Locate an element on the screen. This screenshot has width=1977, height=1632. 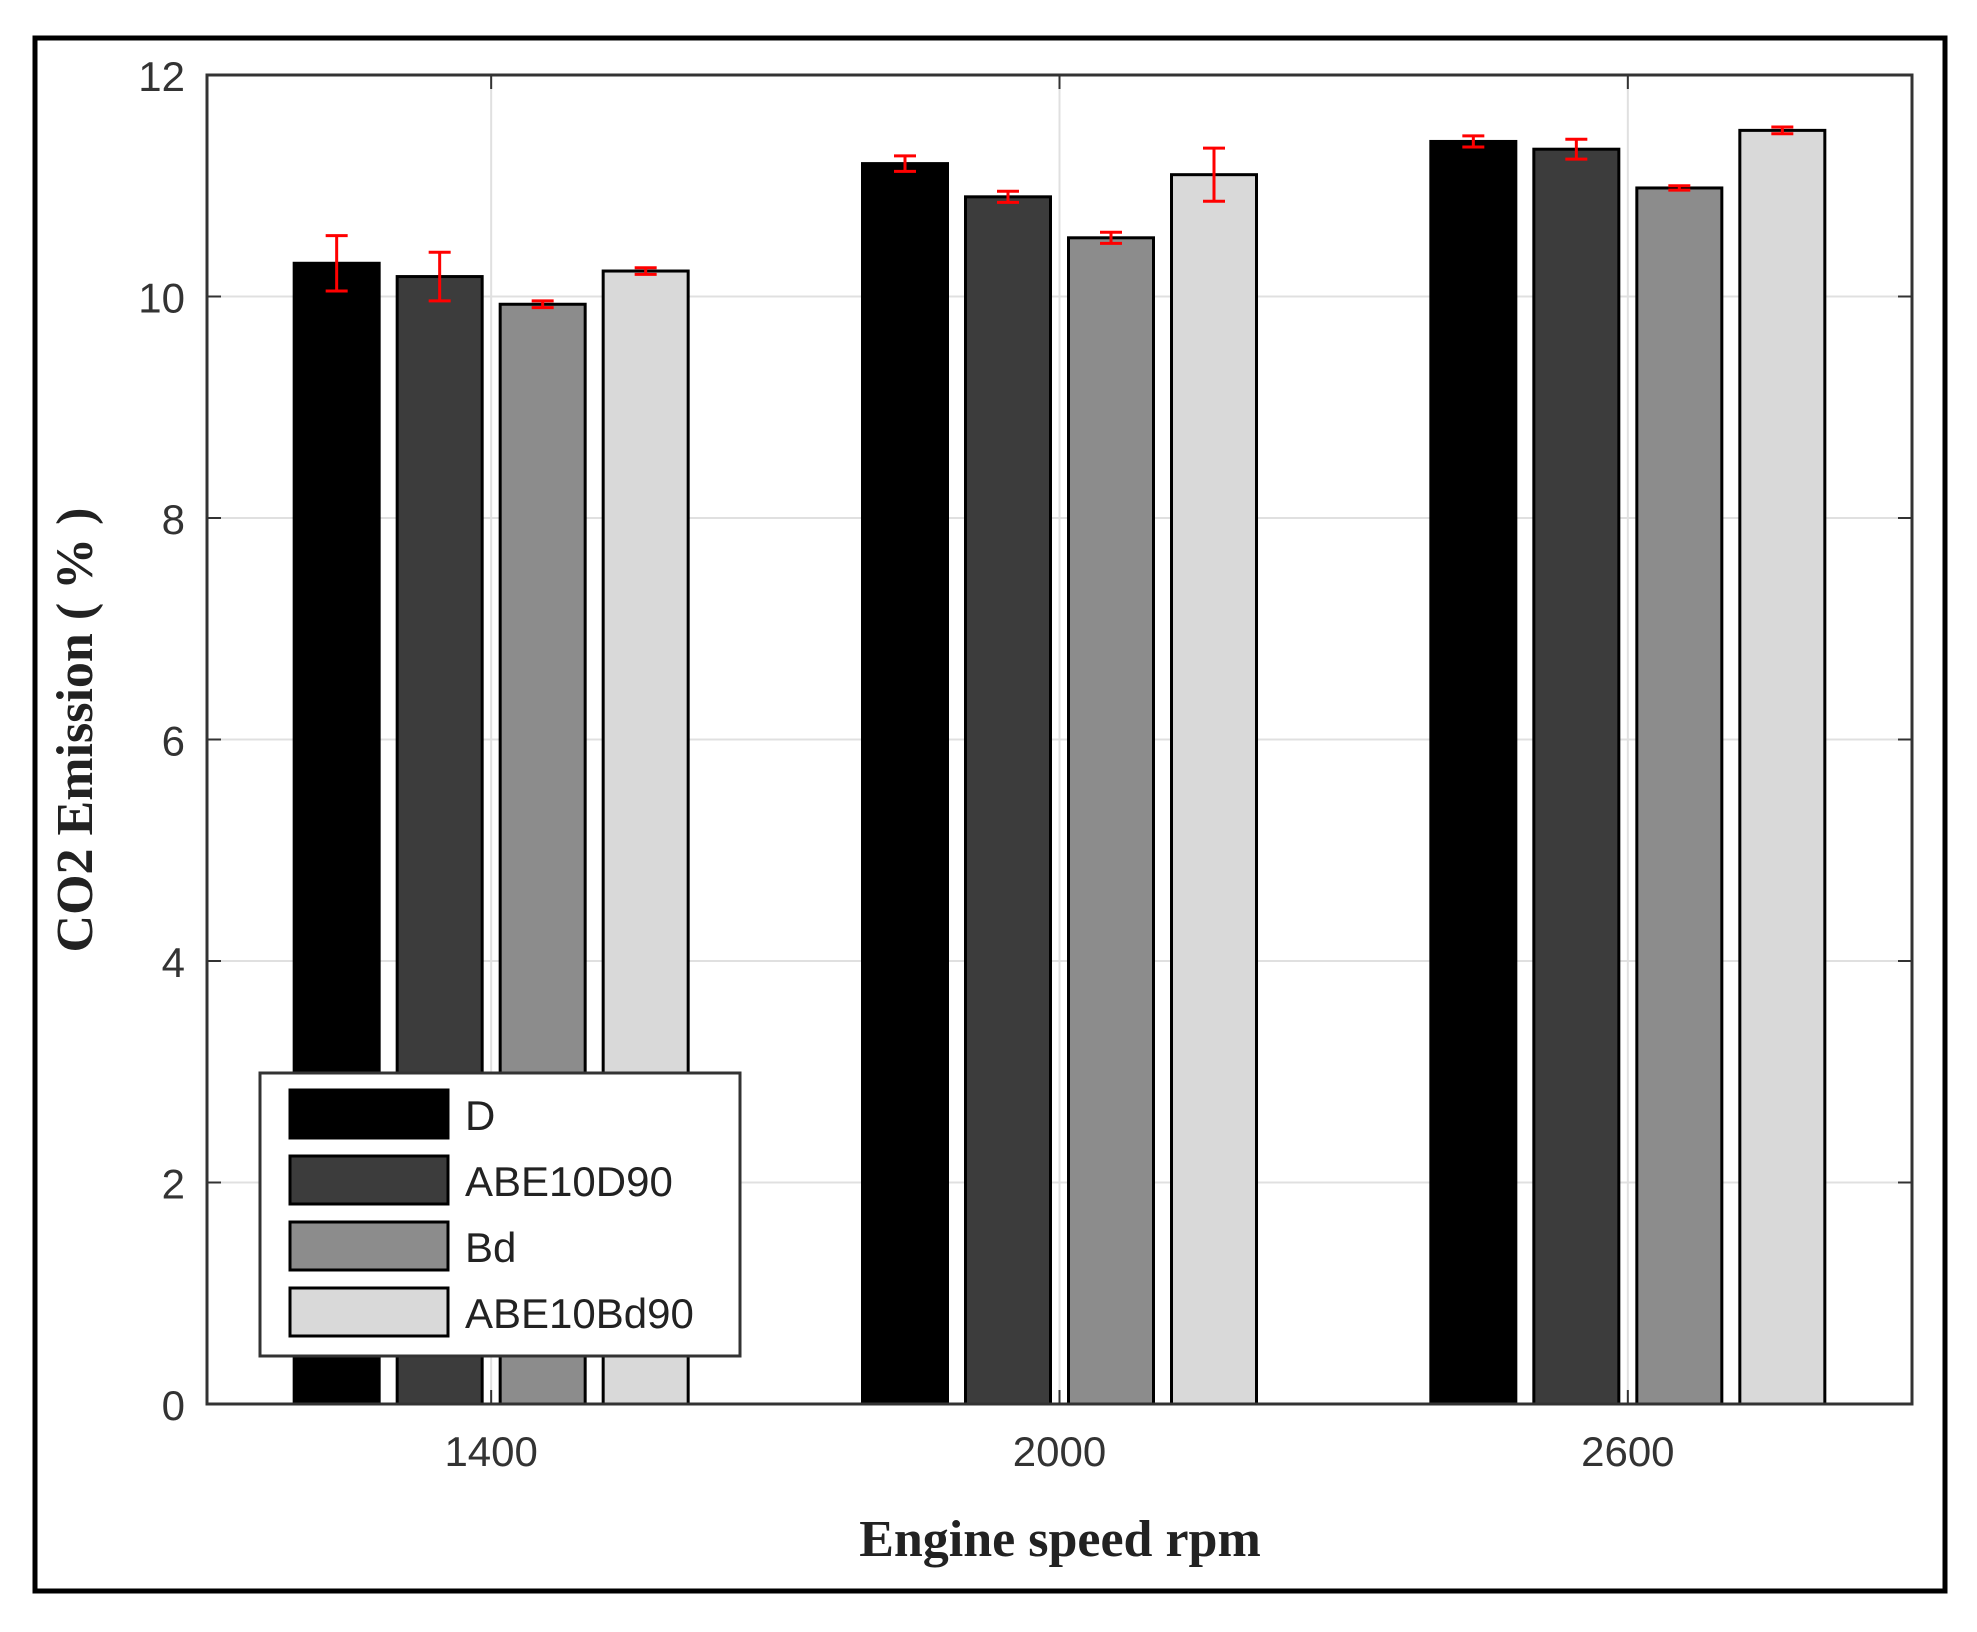
y-tick-label: 0 is located at coordinates (173, 1405).